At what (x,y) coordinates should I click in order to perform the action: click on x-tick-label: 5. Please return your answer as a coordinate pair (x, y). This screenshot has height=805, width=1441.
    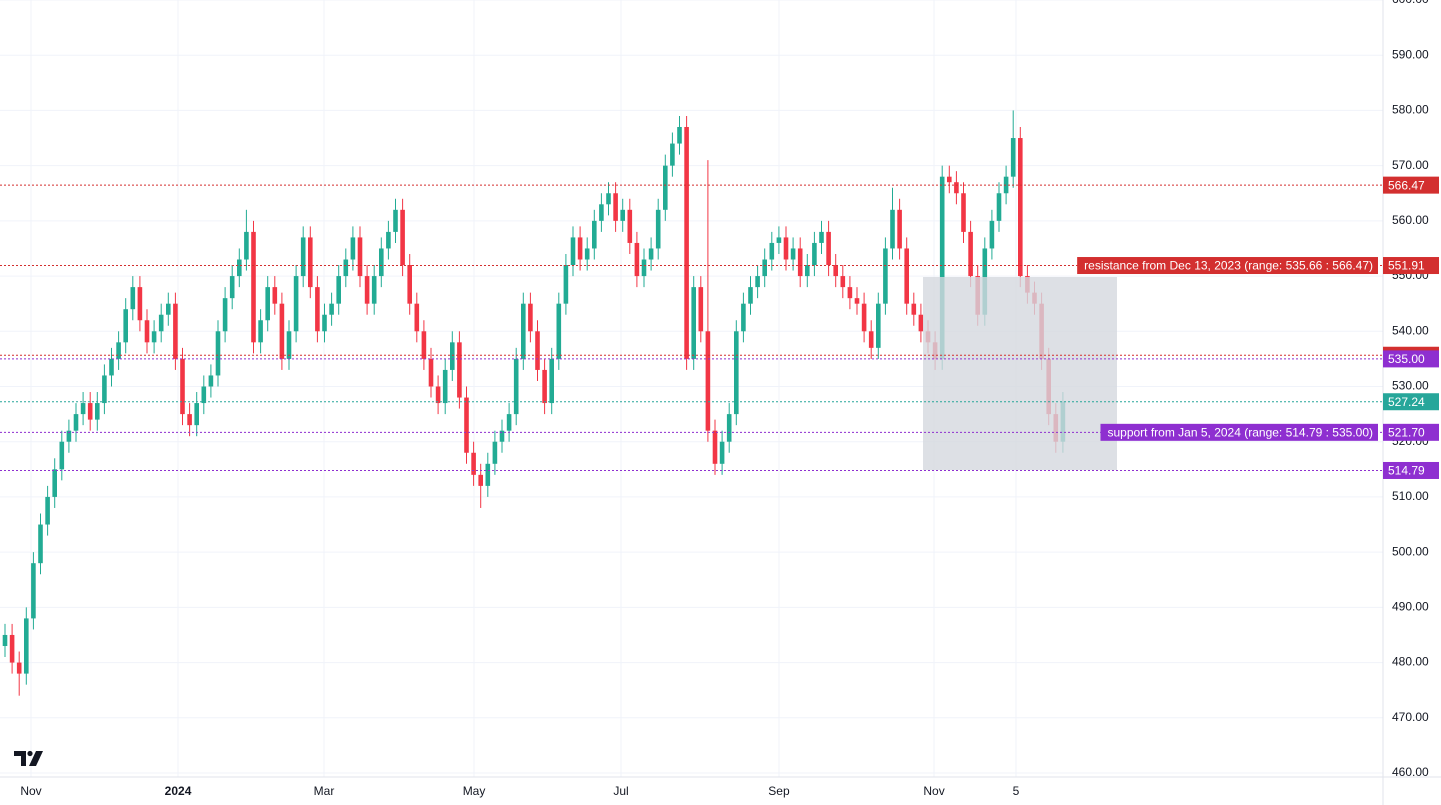
    Looking at the image, I should click on (1016, 791).